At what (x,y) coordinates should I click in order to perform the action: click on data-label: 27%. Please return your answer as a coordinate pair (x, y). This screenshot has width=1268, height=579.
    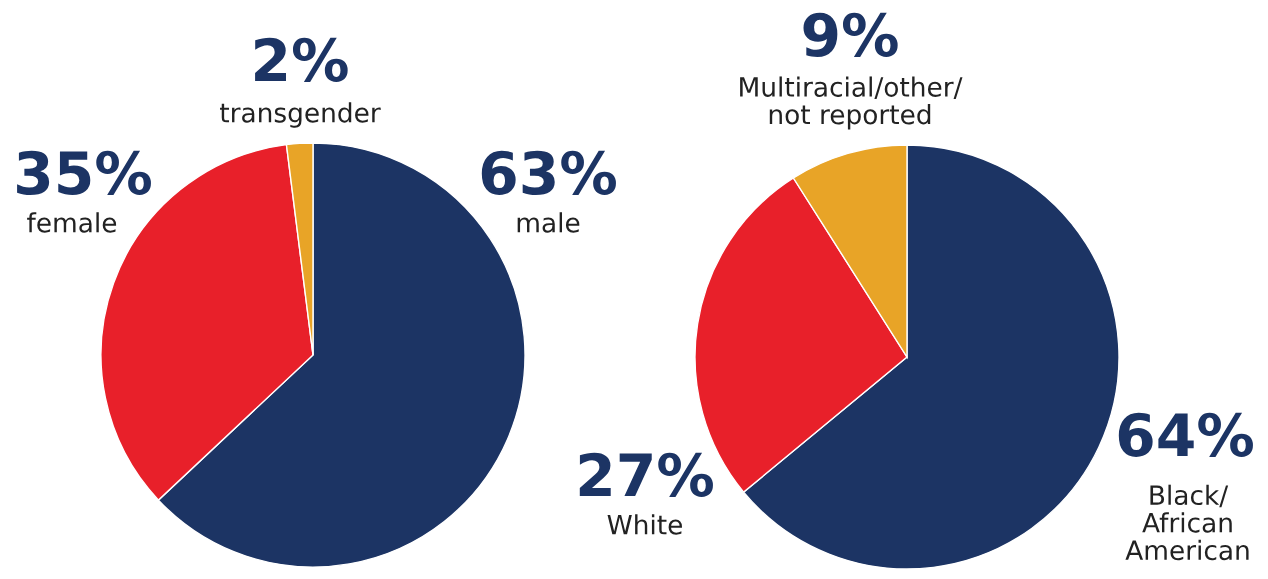
    Looking at the image, I should click on (646, 474).